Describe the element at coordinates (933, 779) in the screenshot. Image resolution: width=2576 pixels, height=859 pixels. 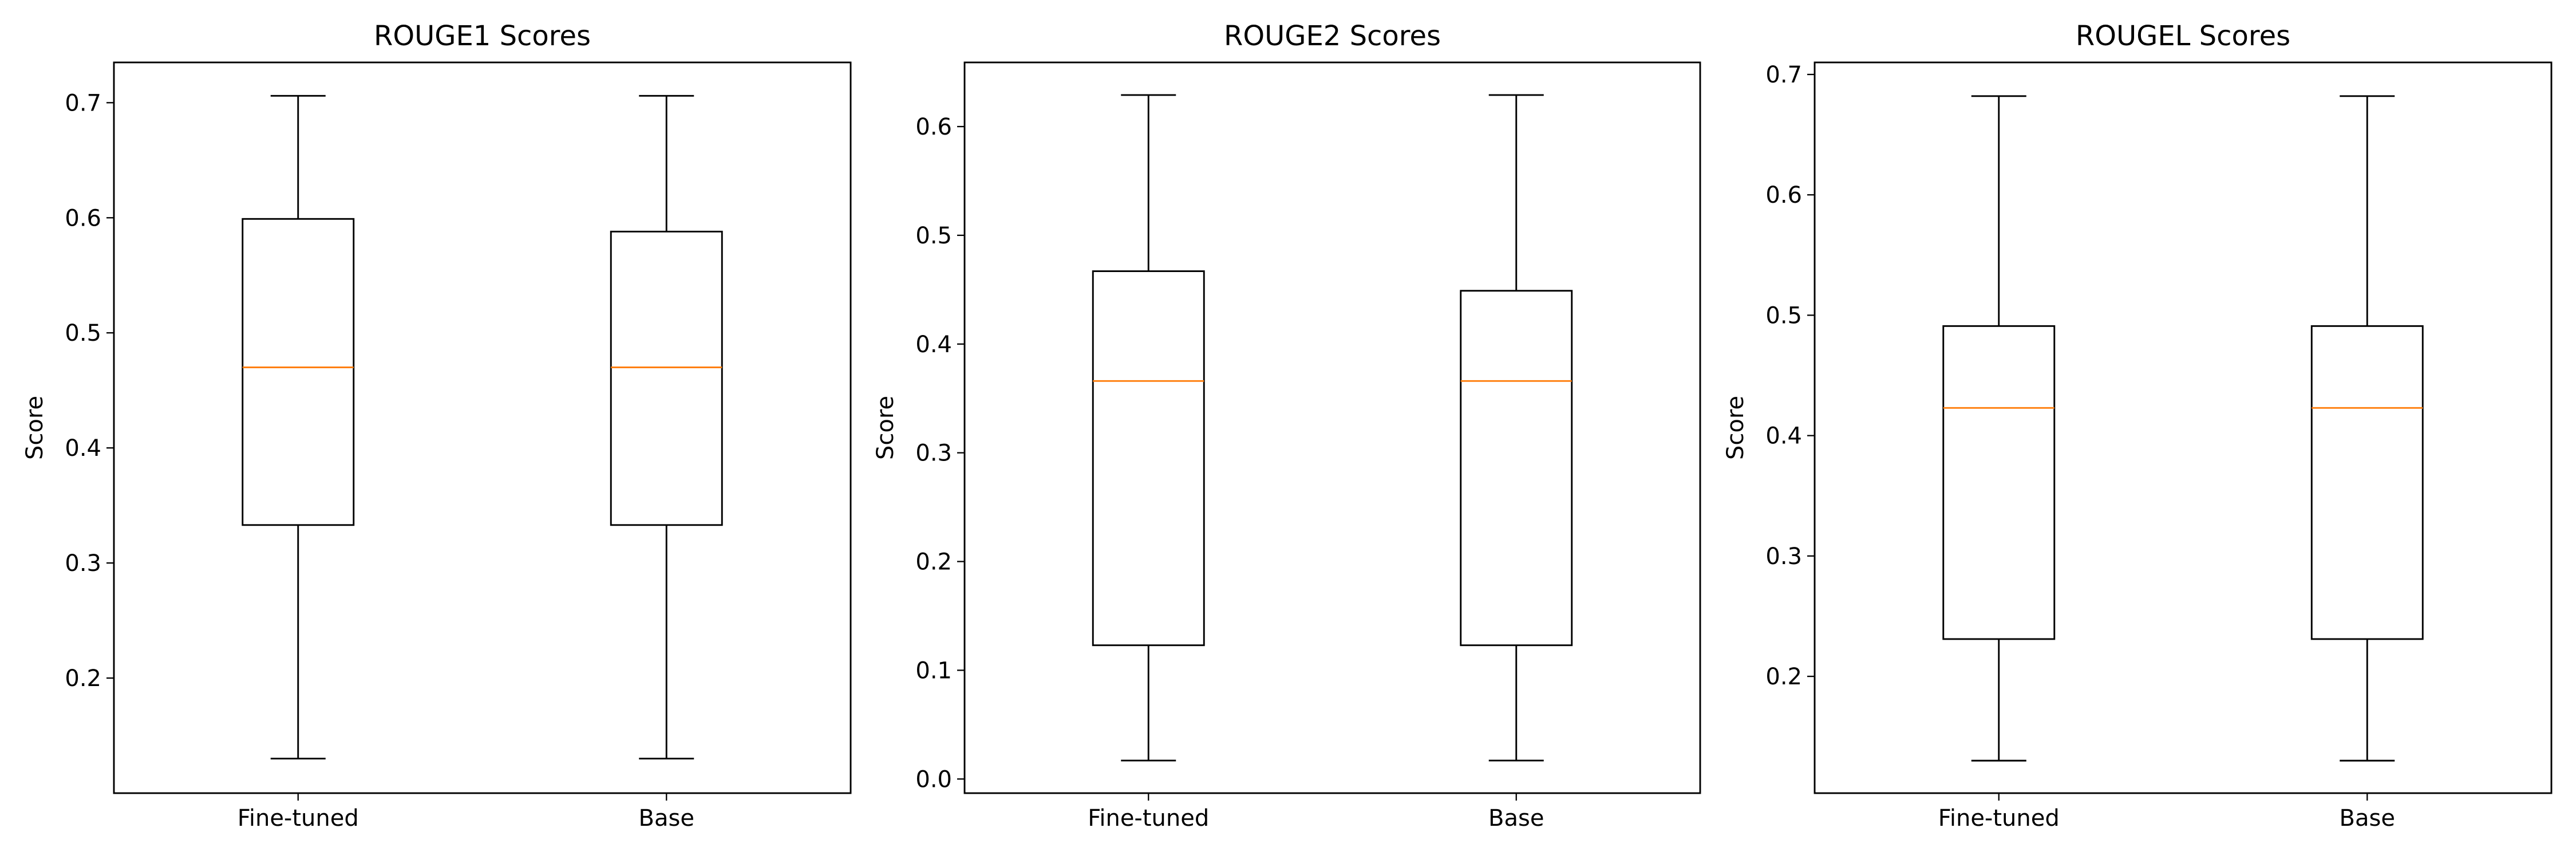
I see `y-tick-label: 0.0` at that location.